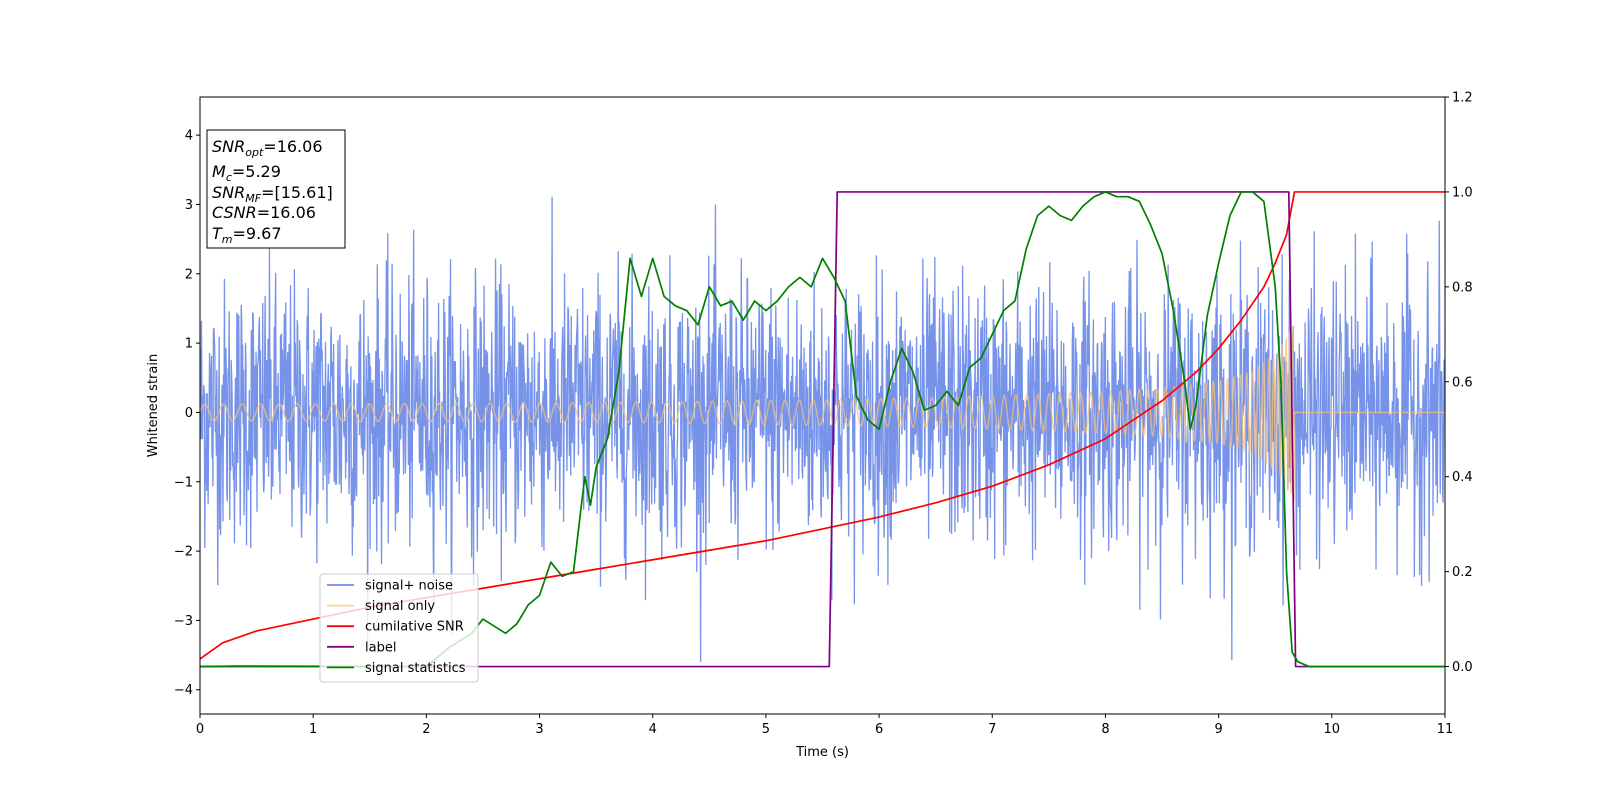  I want to click on annotation-line: SNRMF=[15.61], so click(272, 194).